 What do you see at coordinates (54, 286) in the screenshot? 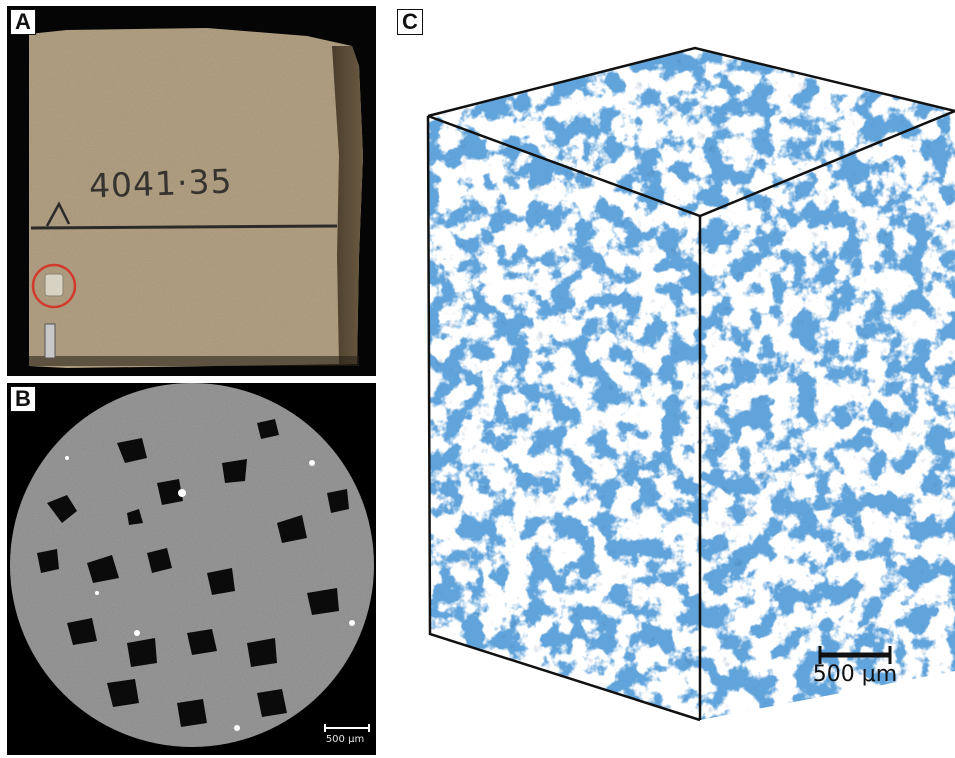
I see `sample-location-circle` at bounding box center [54, 286].